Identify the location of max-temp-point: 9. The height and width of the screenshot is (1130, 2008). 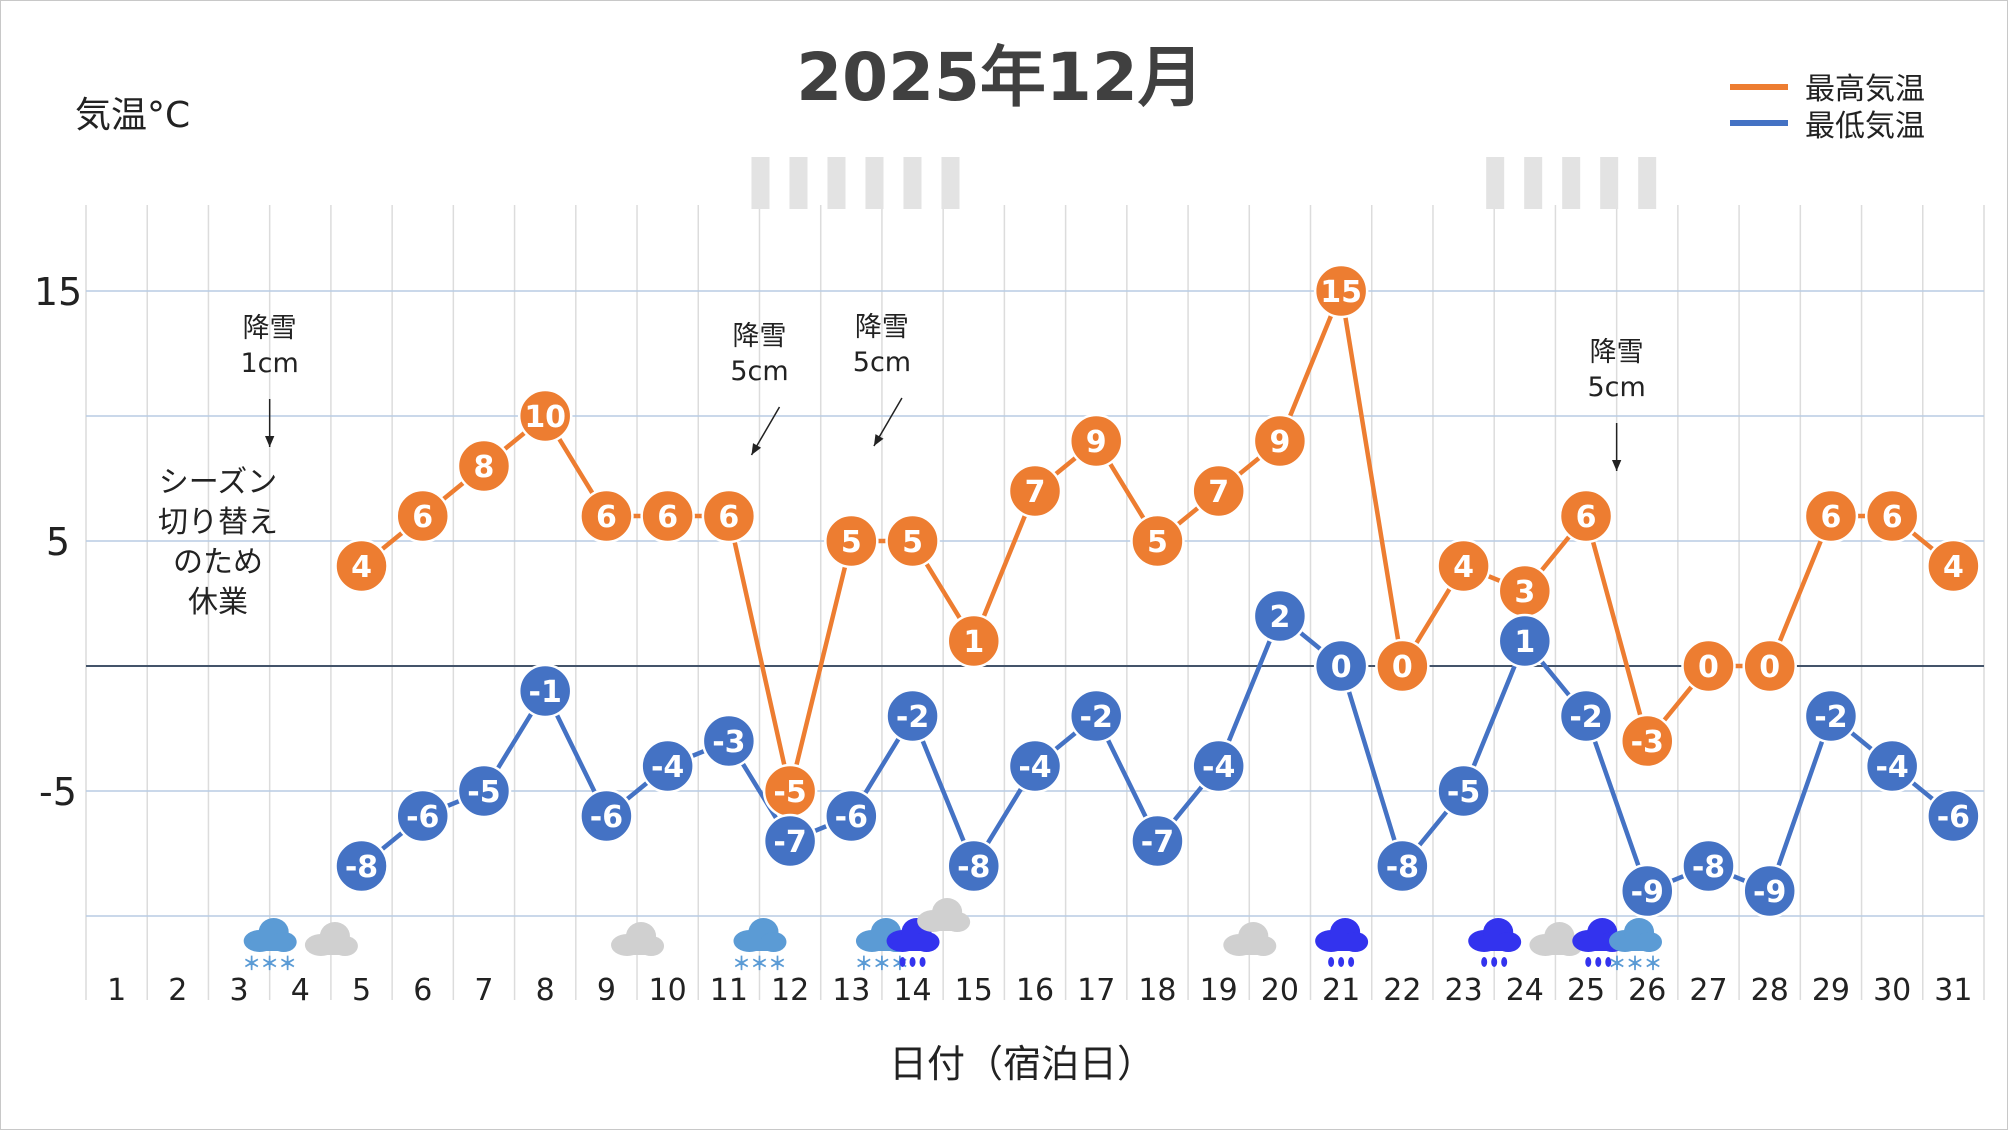
(1280, 441).